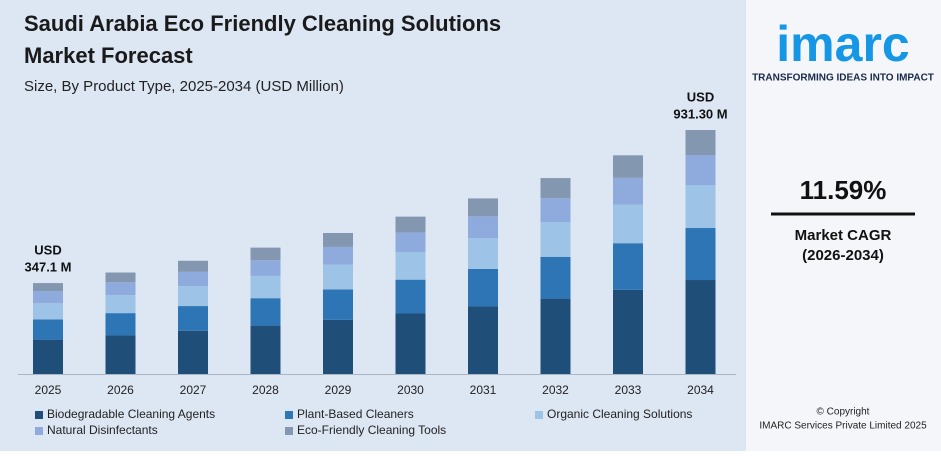 The height and width of the screenshot is (456, 941). Describe the element at coordinates (843, 190) in the screenshot. I see `cagr-value: 11.59%` at that location.